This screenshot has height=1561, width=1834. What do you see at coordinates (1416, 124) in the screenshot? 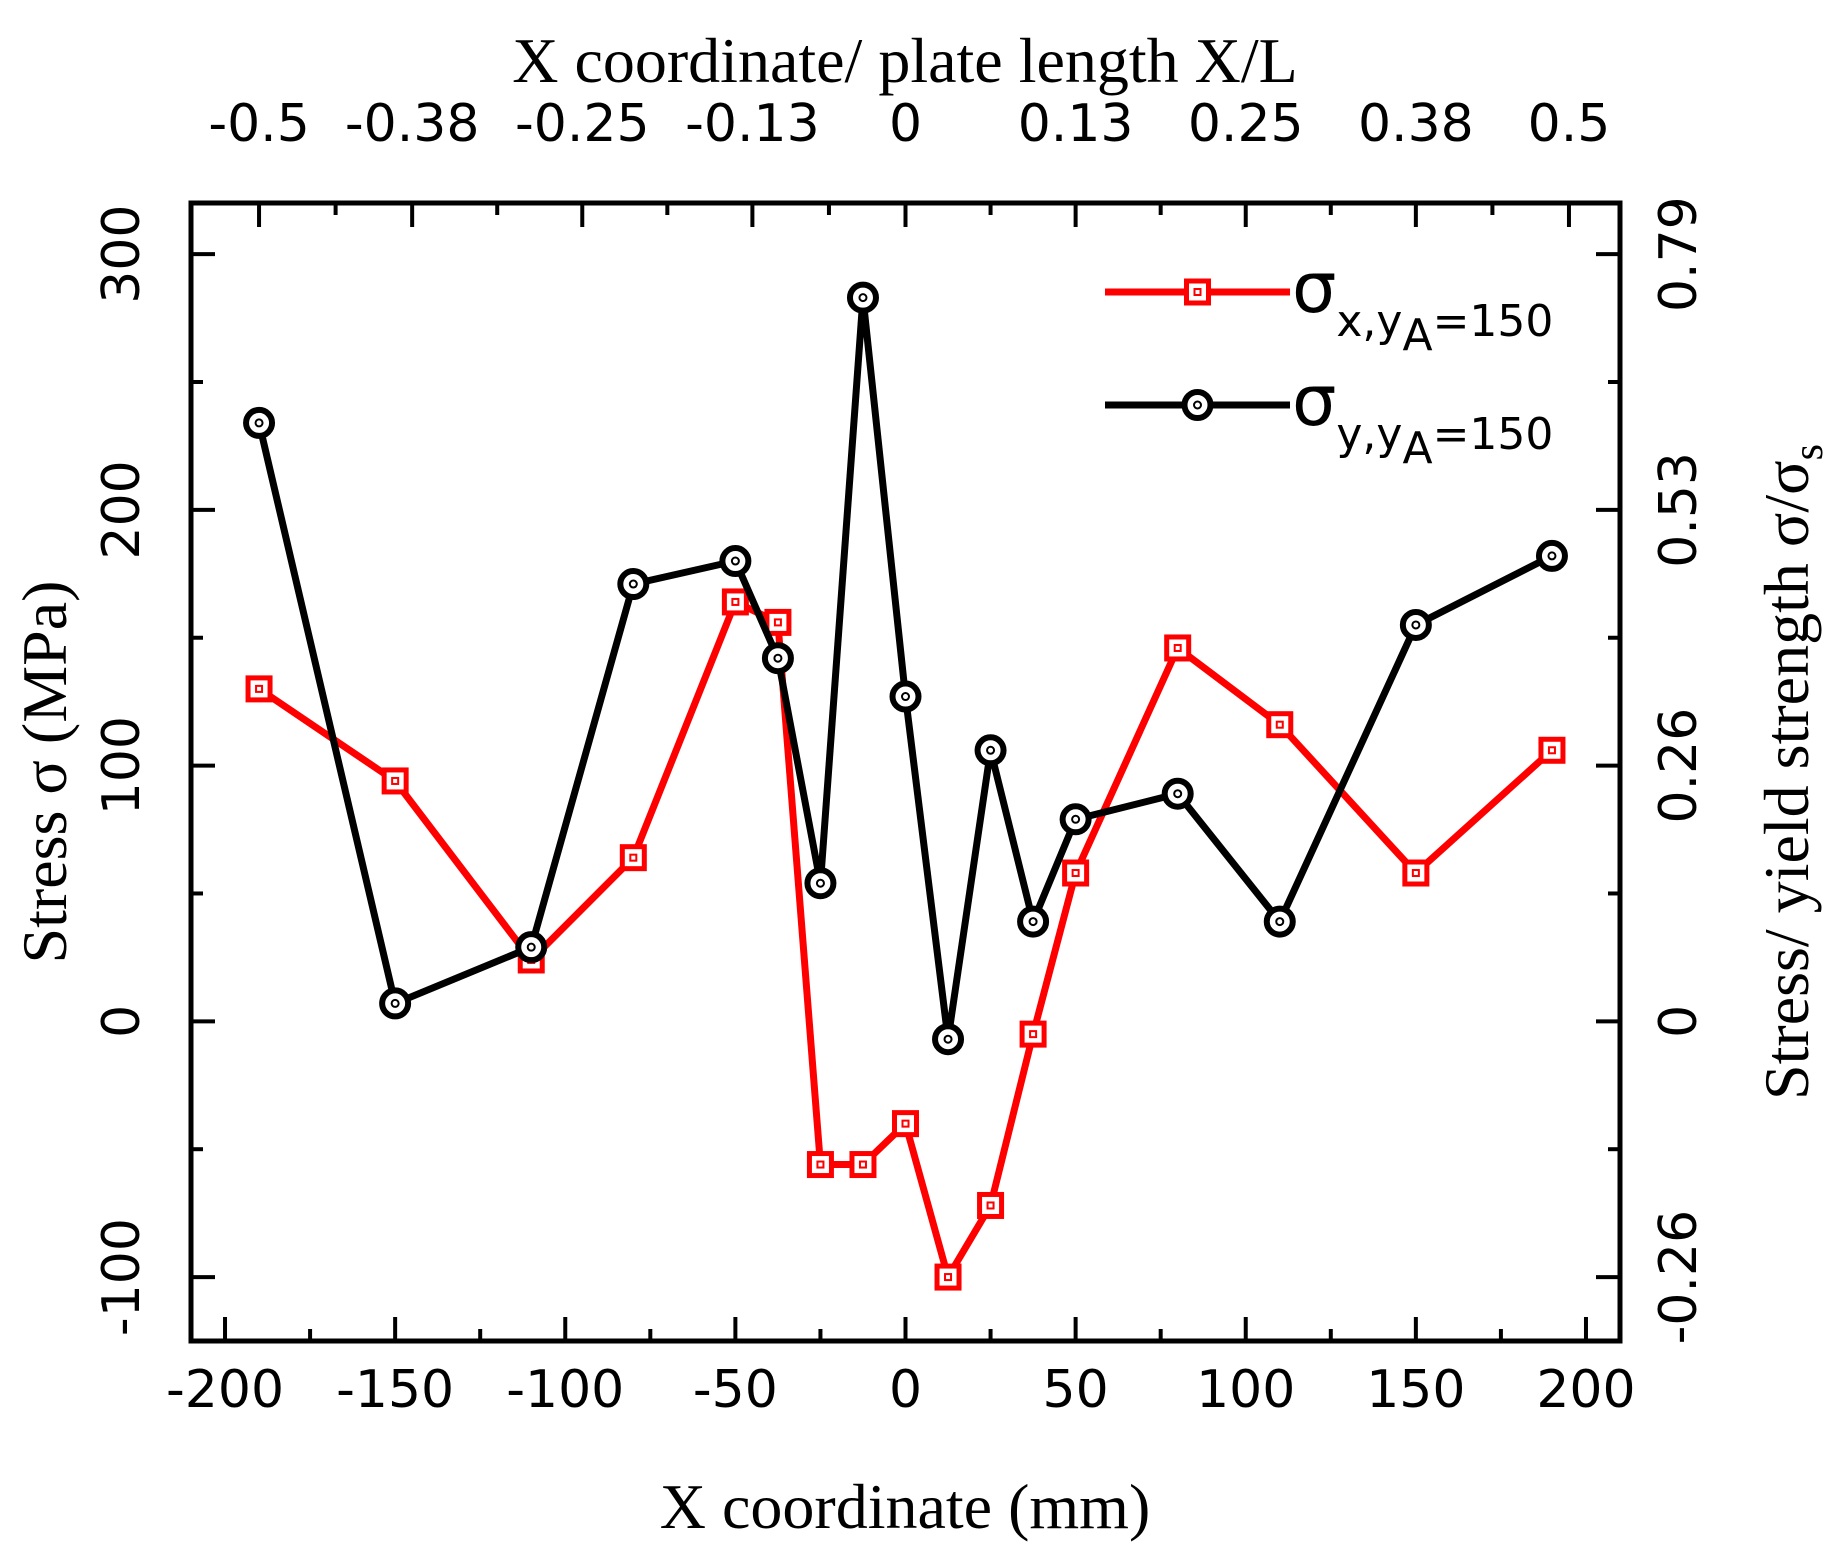
I see `top-tick-label: 0.38` at bounding box center [1416, 124].